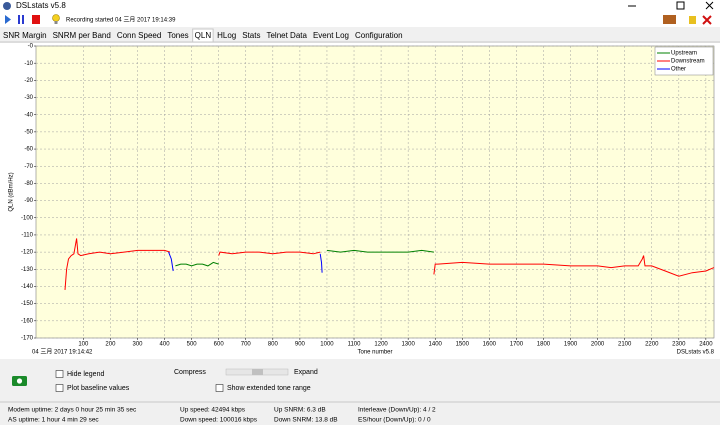 The height and width of the screenshot is (425, 720). Describe the element at coordinates (31, 47) in the screenshot. I see `y-tick-label: -0` at that location.